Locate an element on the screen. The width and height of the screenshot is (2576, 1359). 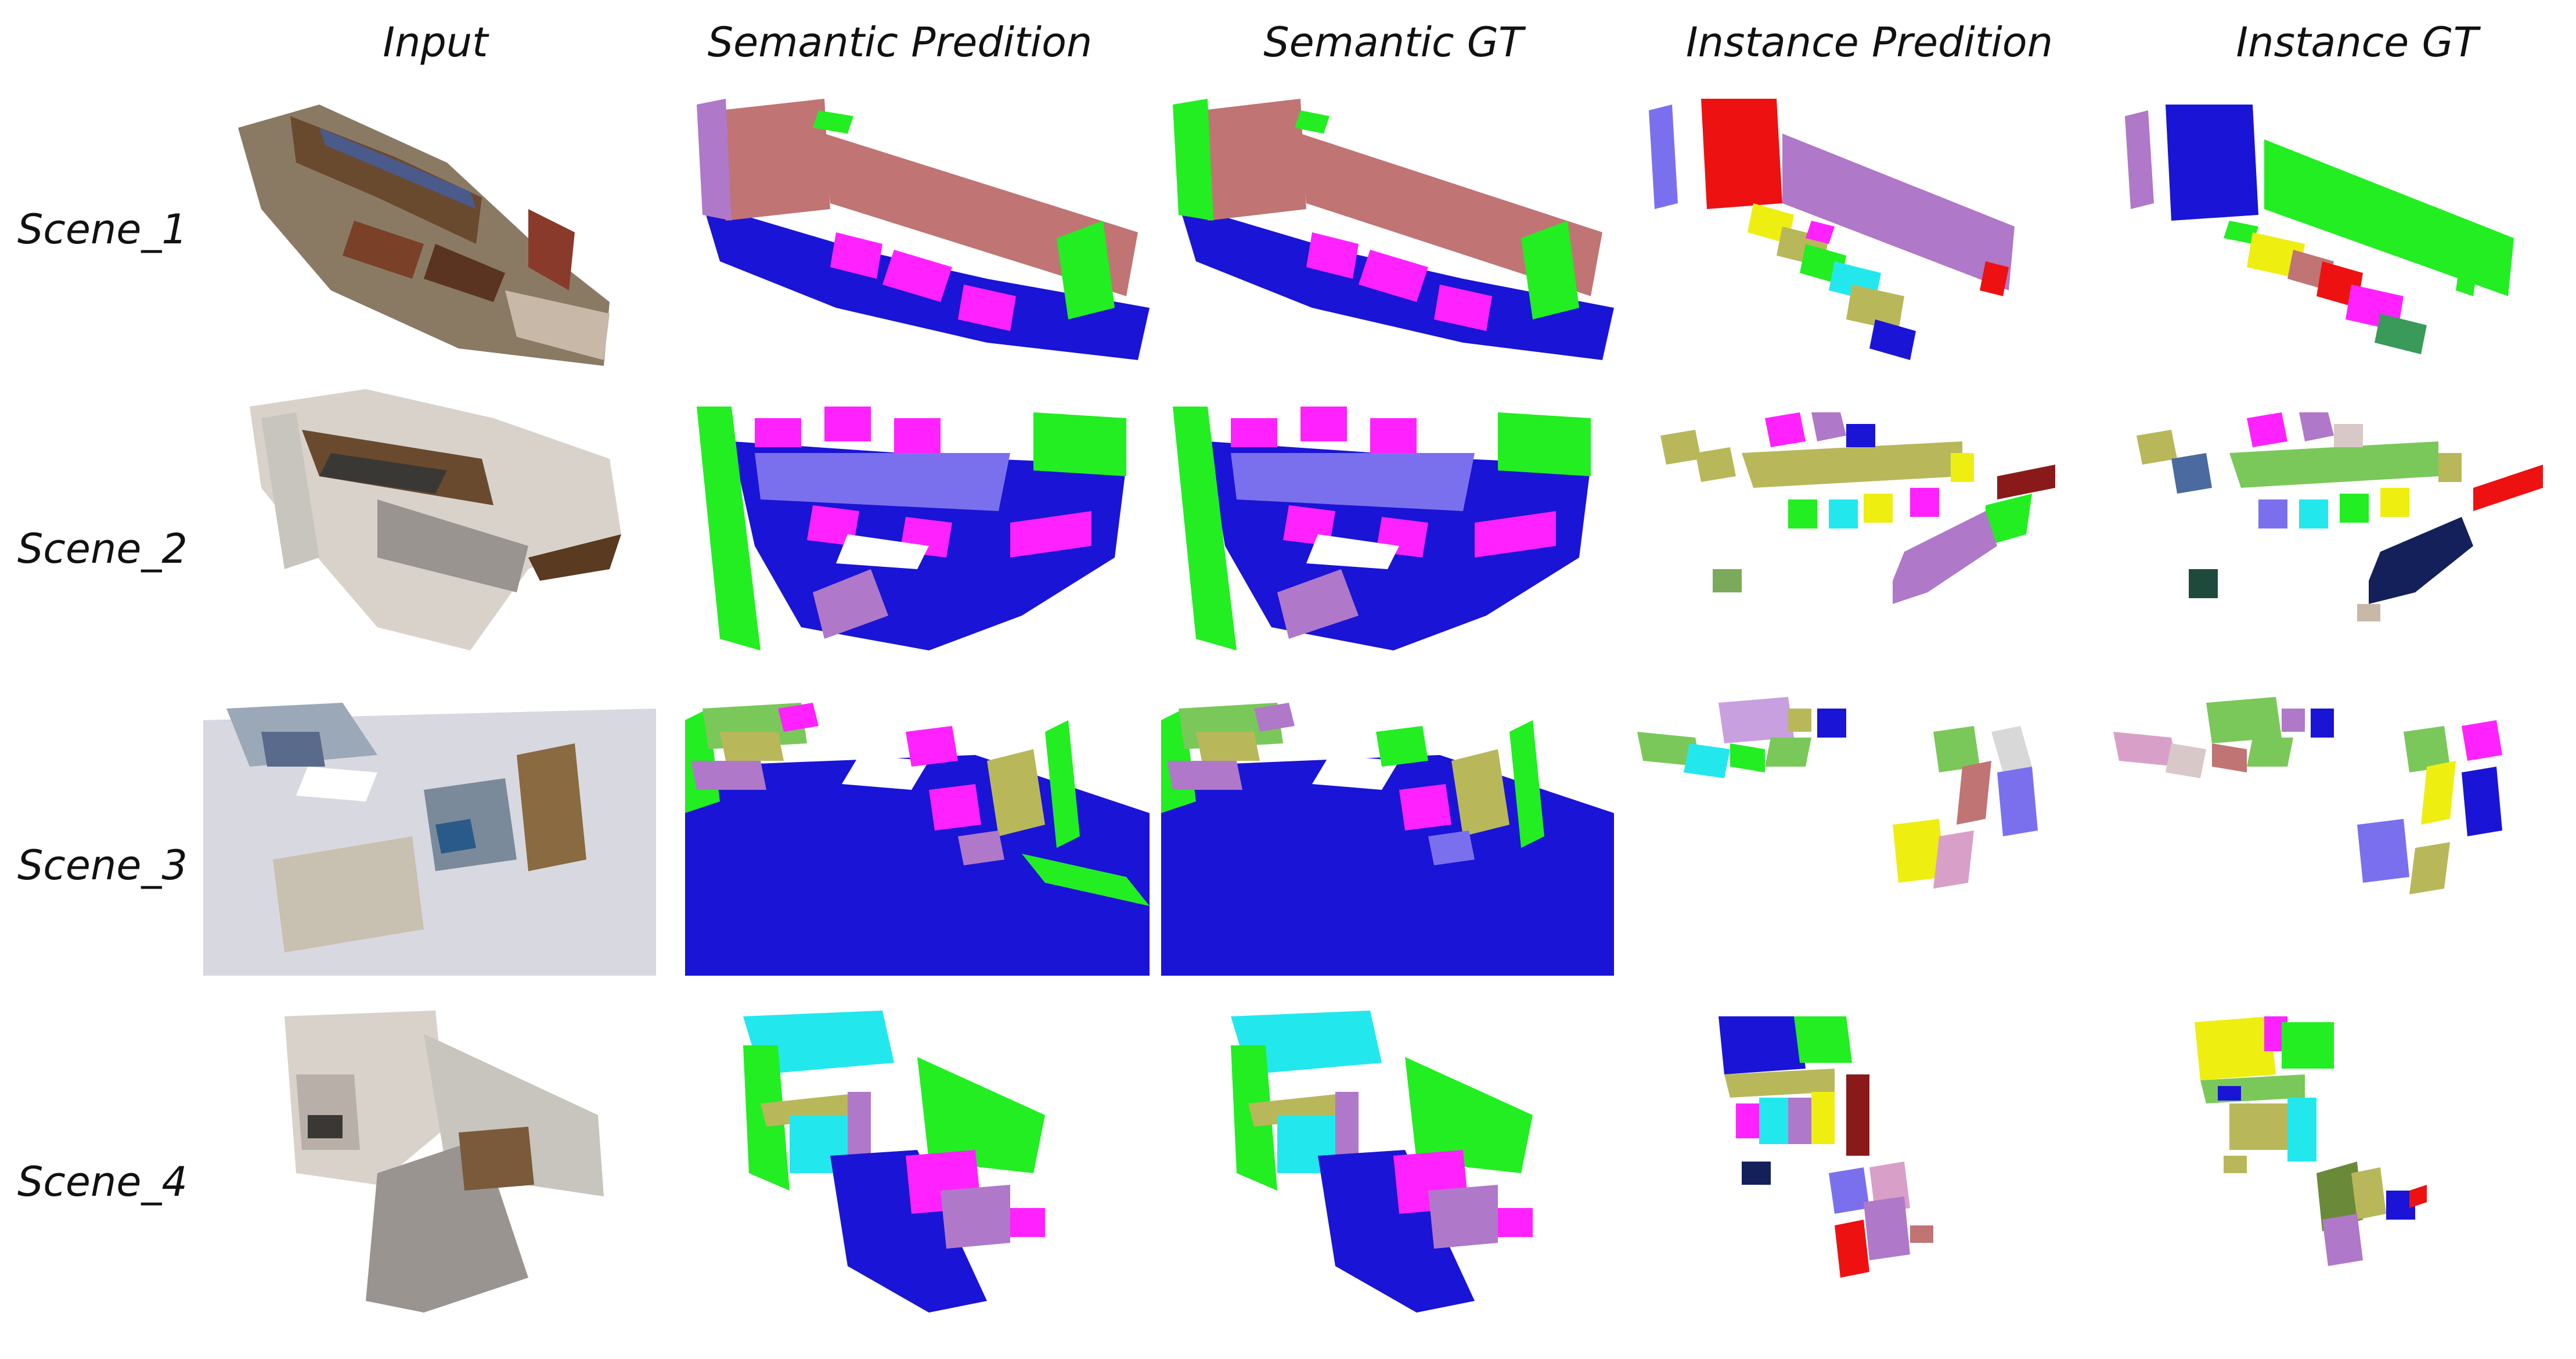
panel-scene-1-semantic-prediction is located at coordinates (923, 227).